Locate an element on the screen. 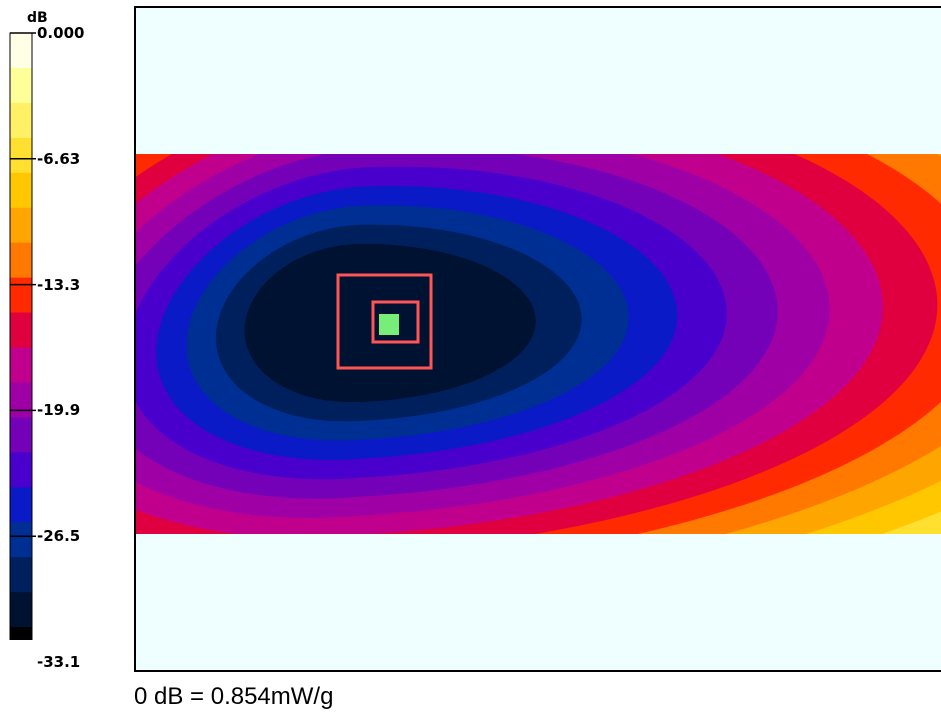 This screenshot has height=713, width=941. reference-note: 0 dB = 0.854mW/g is located at coordinates (234, 696).